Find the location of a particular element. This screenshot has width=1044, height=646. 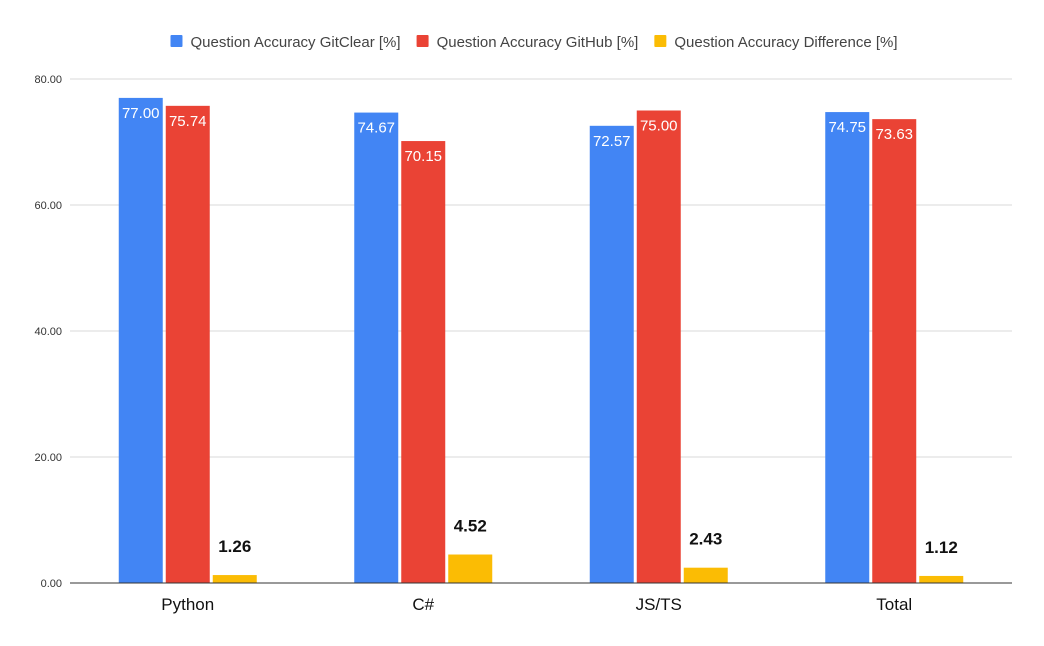

bar-value-label: 4.52 is located at coordinates (470, 526).